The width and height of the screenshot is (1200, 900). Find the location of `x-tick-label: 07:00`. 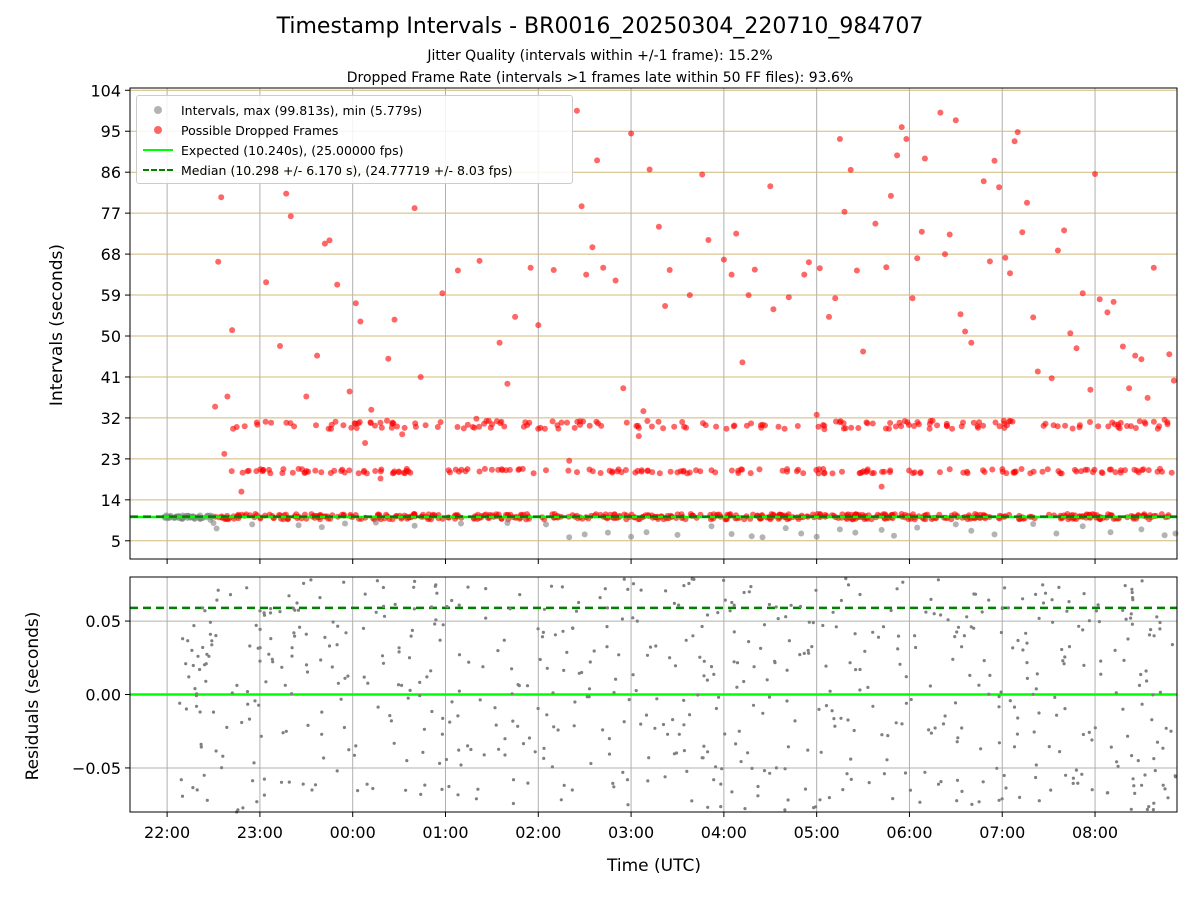

x-tick-label: 07:00 is located at coordinates (1002, 832).